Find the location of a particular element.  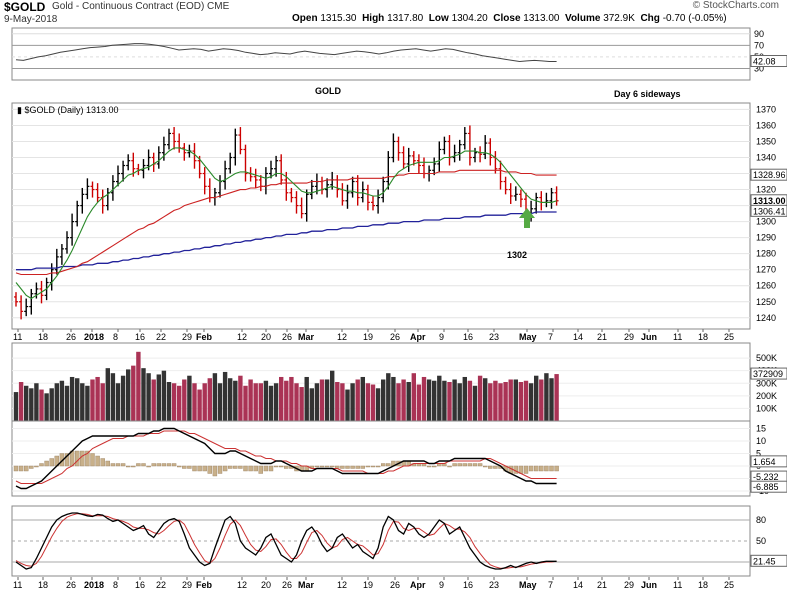

price-x-tick-label: Mar is located at coordinates (306, 337).